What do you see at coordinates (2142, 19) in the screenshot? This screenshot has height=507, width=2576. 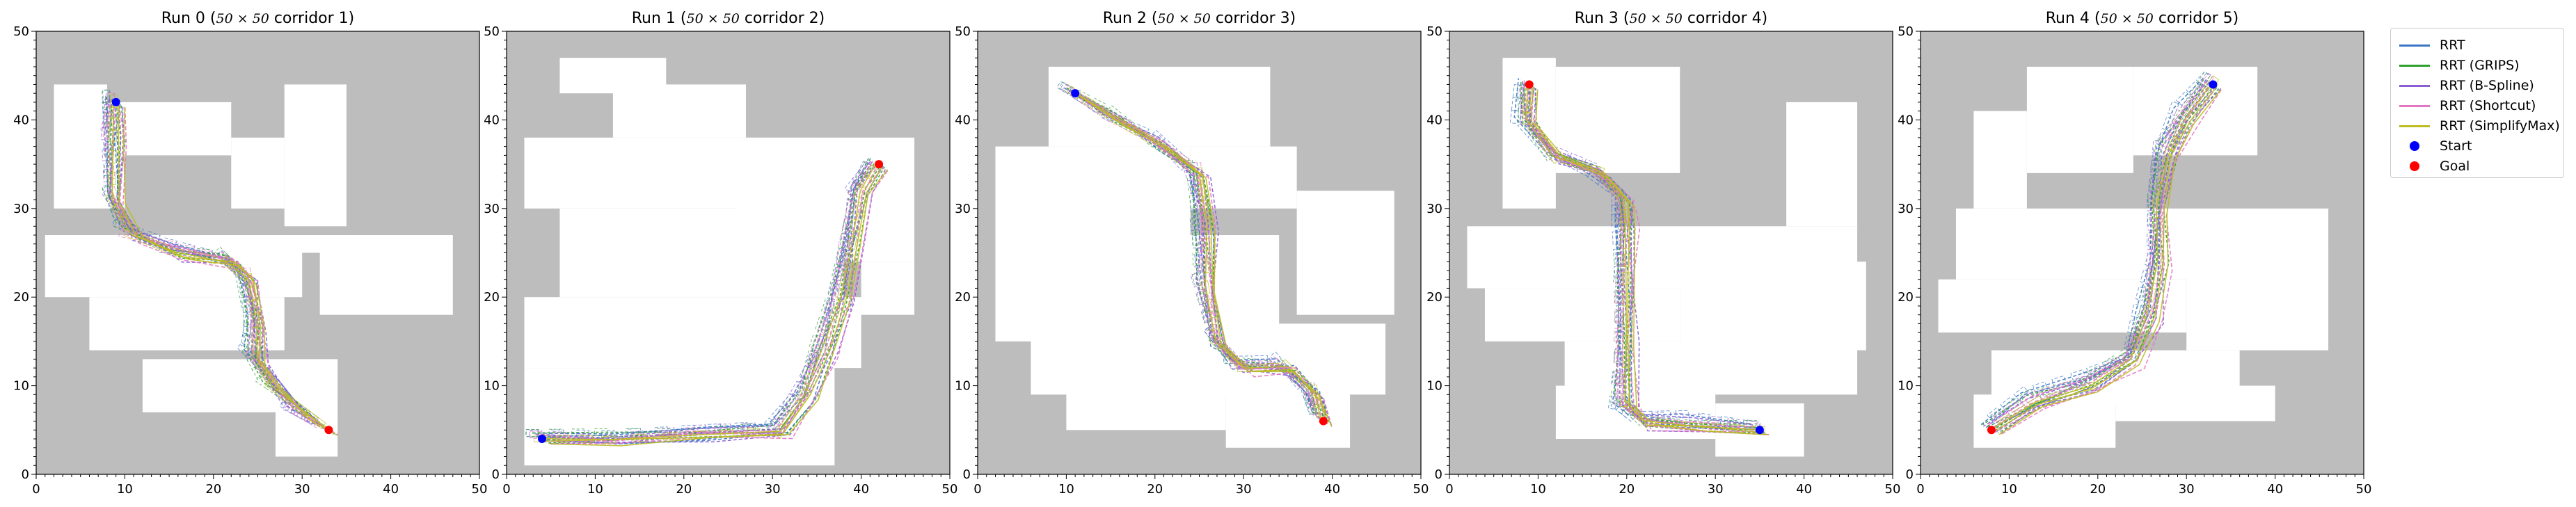 I see `panel-title: Run 4 (50 × 50 corridor 5)` at bounding box center [2142, 19].